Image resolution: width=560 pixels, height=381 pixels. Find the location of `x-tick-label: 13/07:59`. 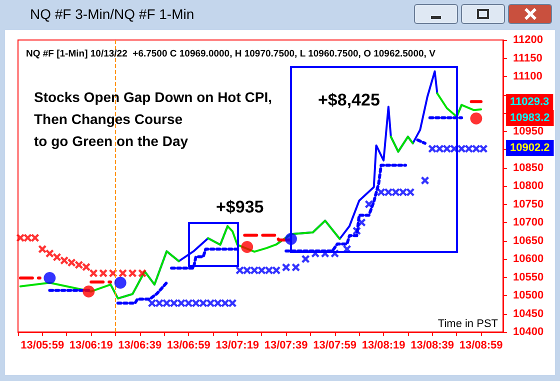

x-tick-label: 13/07:59 is located at coordinates (335, 346).